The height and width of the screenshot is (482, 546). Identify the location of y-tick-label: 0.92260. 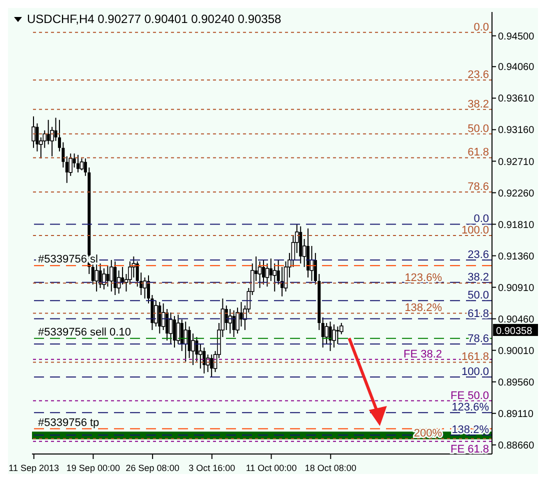
(516, 194).